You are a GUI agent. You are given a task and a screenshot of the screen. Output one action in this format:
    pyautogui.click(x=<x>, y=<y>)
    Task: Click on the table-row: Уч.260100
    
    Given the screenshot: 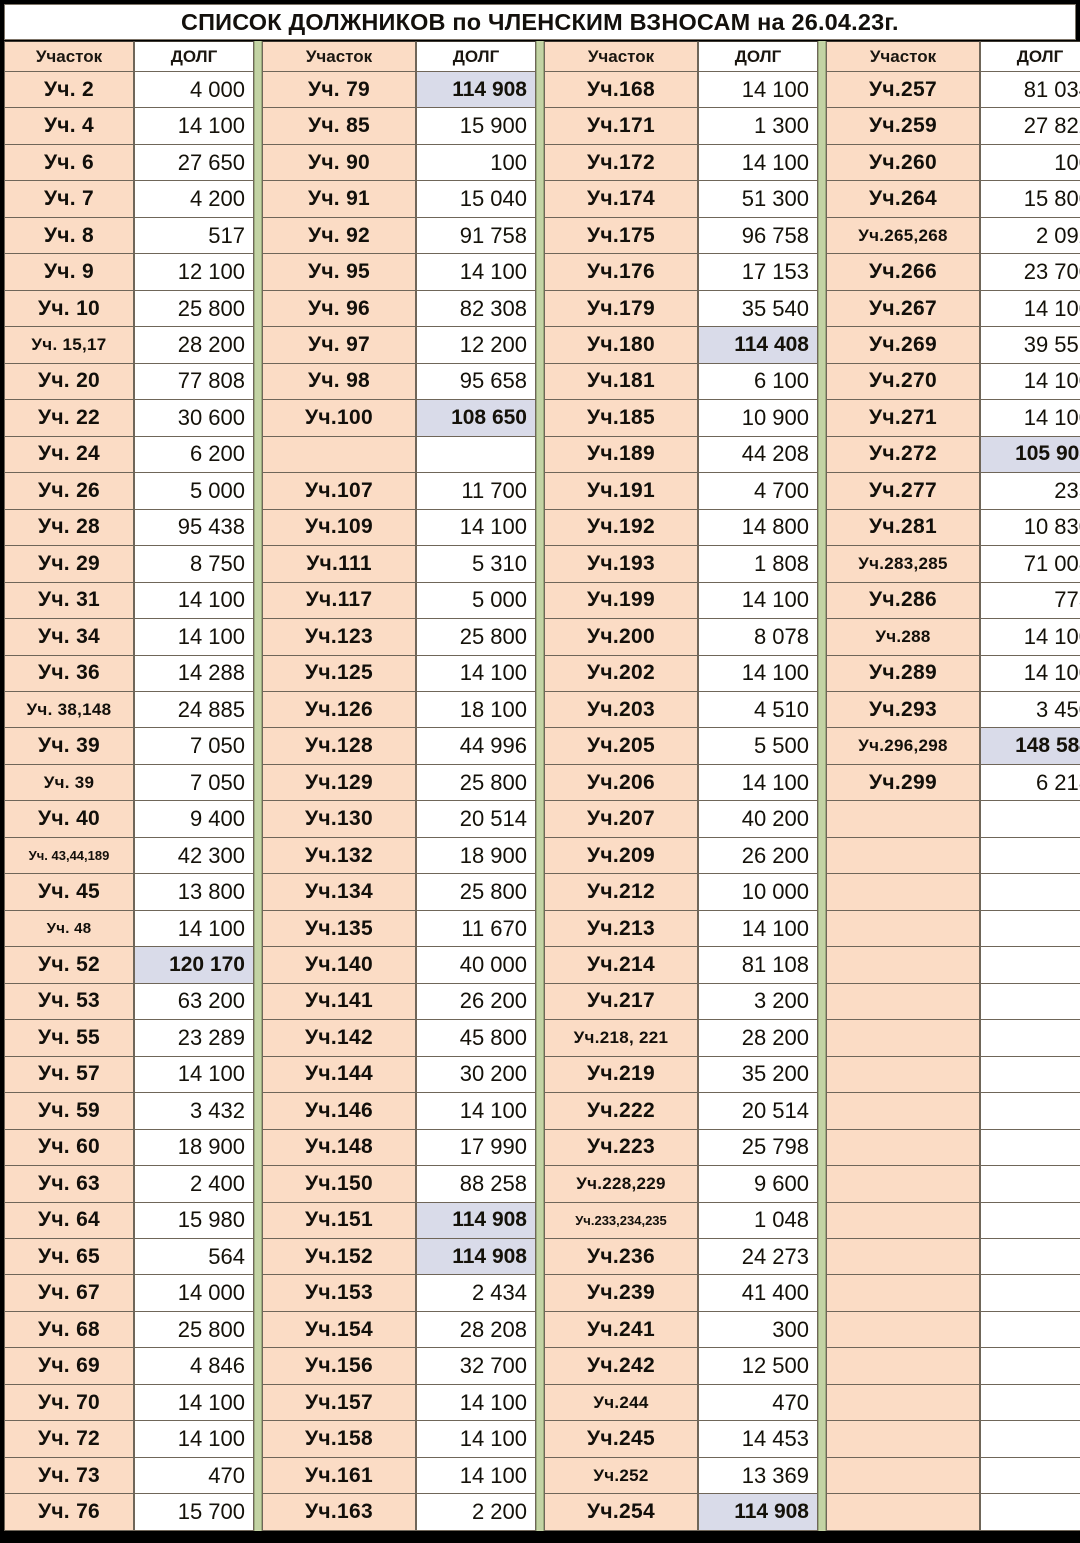 What is the action you would take?
    pyautogui.click(x=953, y=163)
    